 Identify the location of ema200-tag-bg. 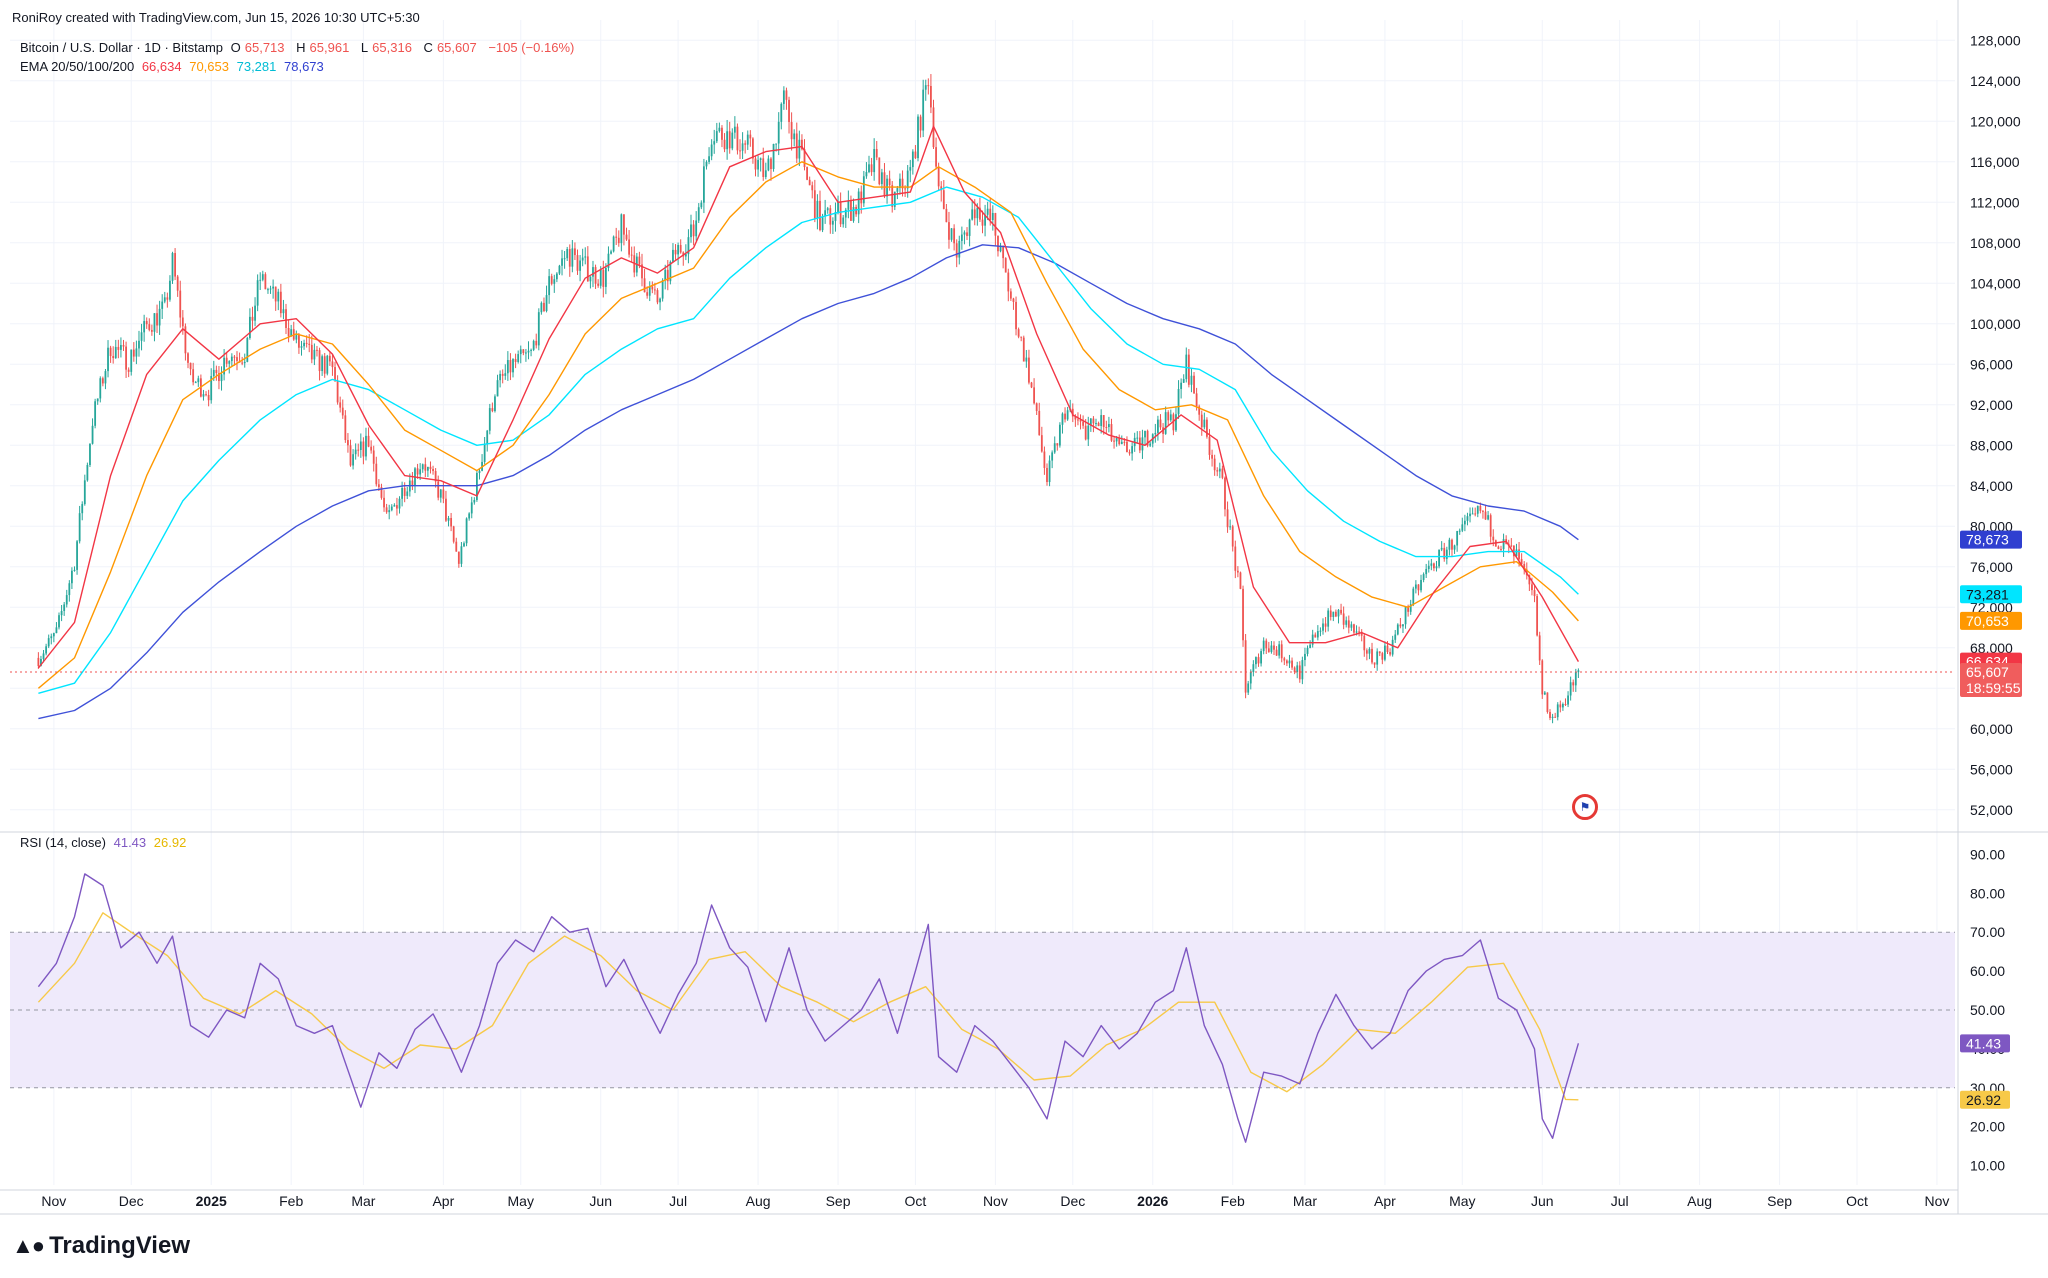
(1991, 539).